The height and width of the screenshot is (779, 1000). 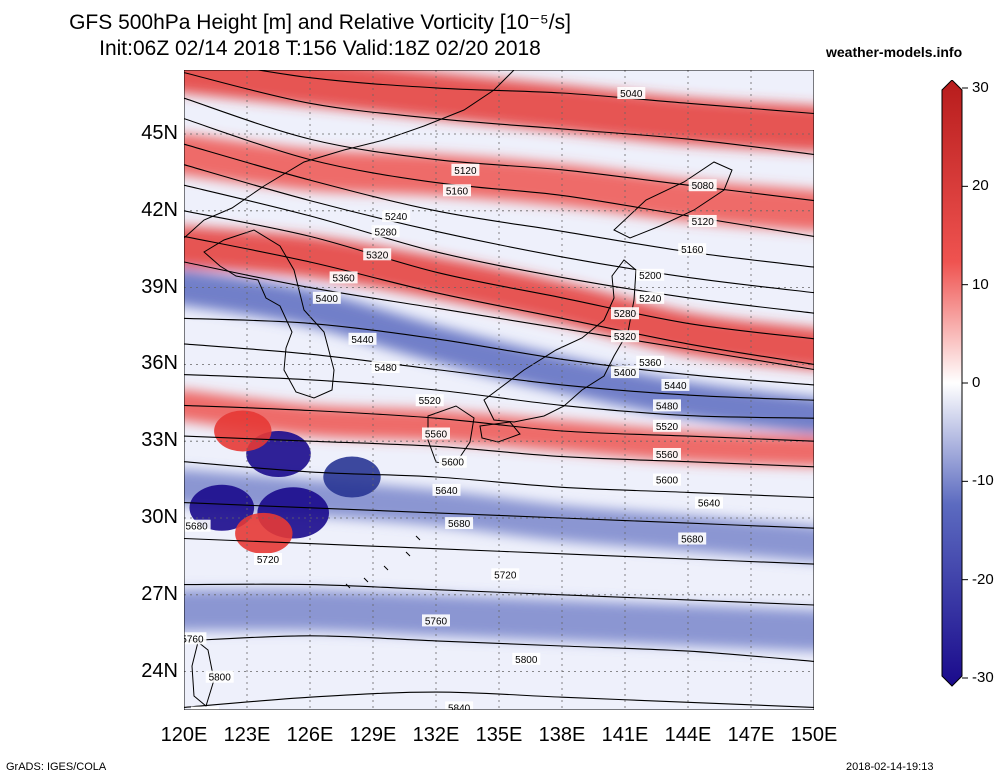 I want to click on contour-label: 5040, so click(x=631, y=94).